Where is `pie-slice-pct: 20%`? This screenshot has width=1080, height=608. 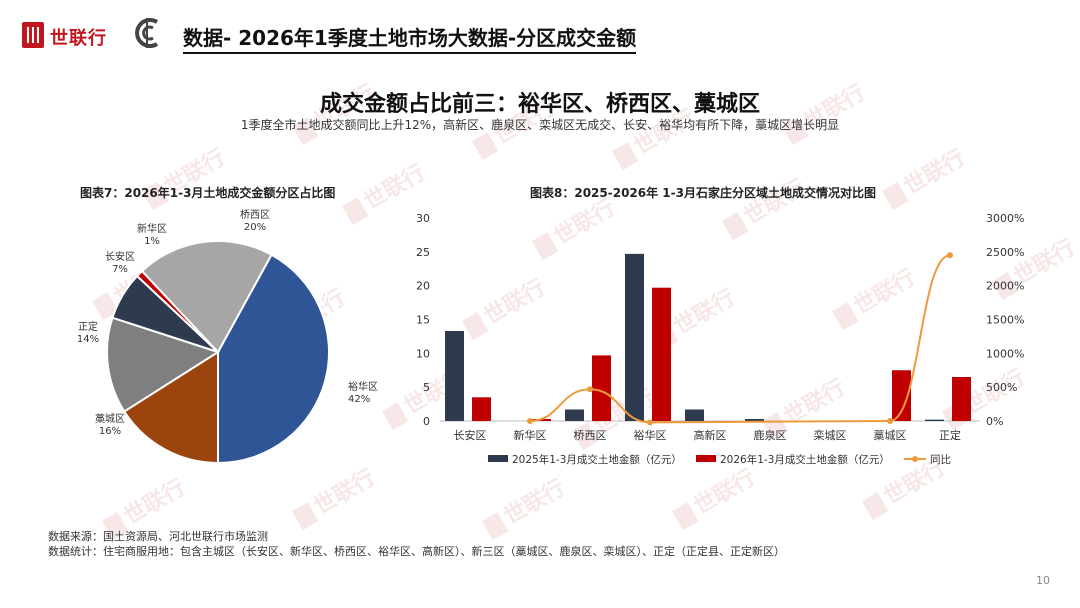 pie-slice-pct: 20% is located at coordinates (255, 227).